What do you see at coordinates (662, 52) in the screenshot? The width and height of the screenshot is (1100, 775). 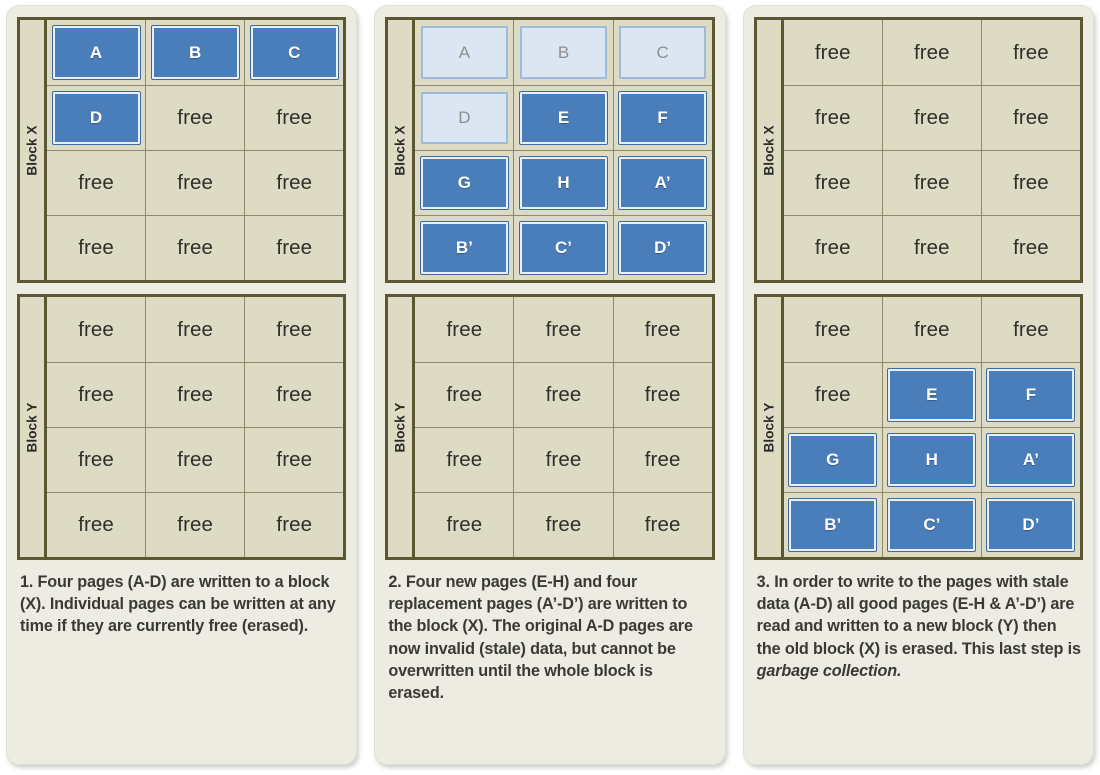 I see `page-cell-stale: C` at bounding box center [662, 52].